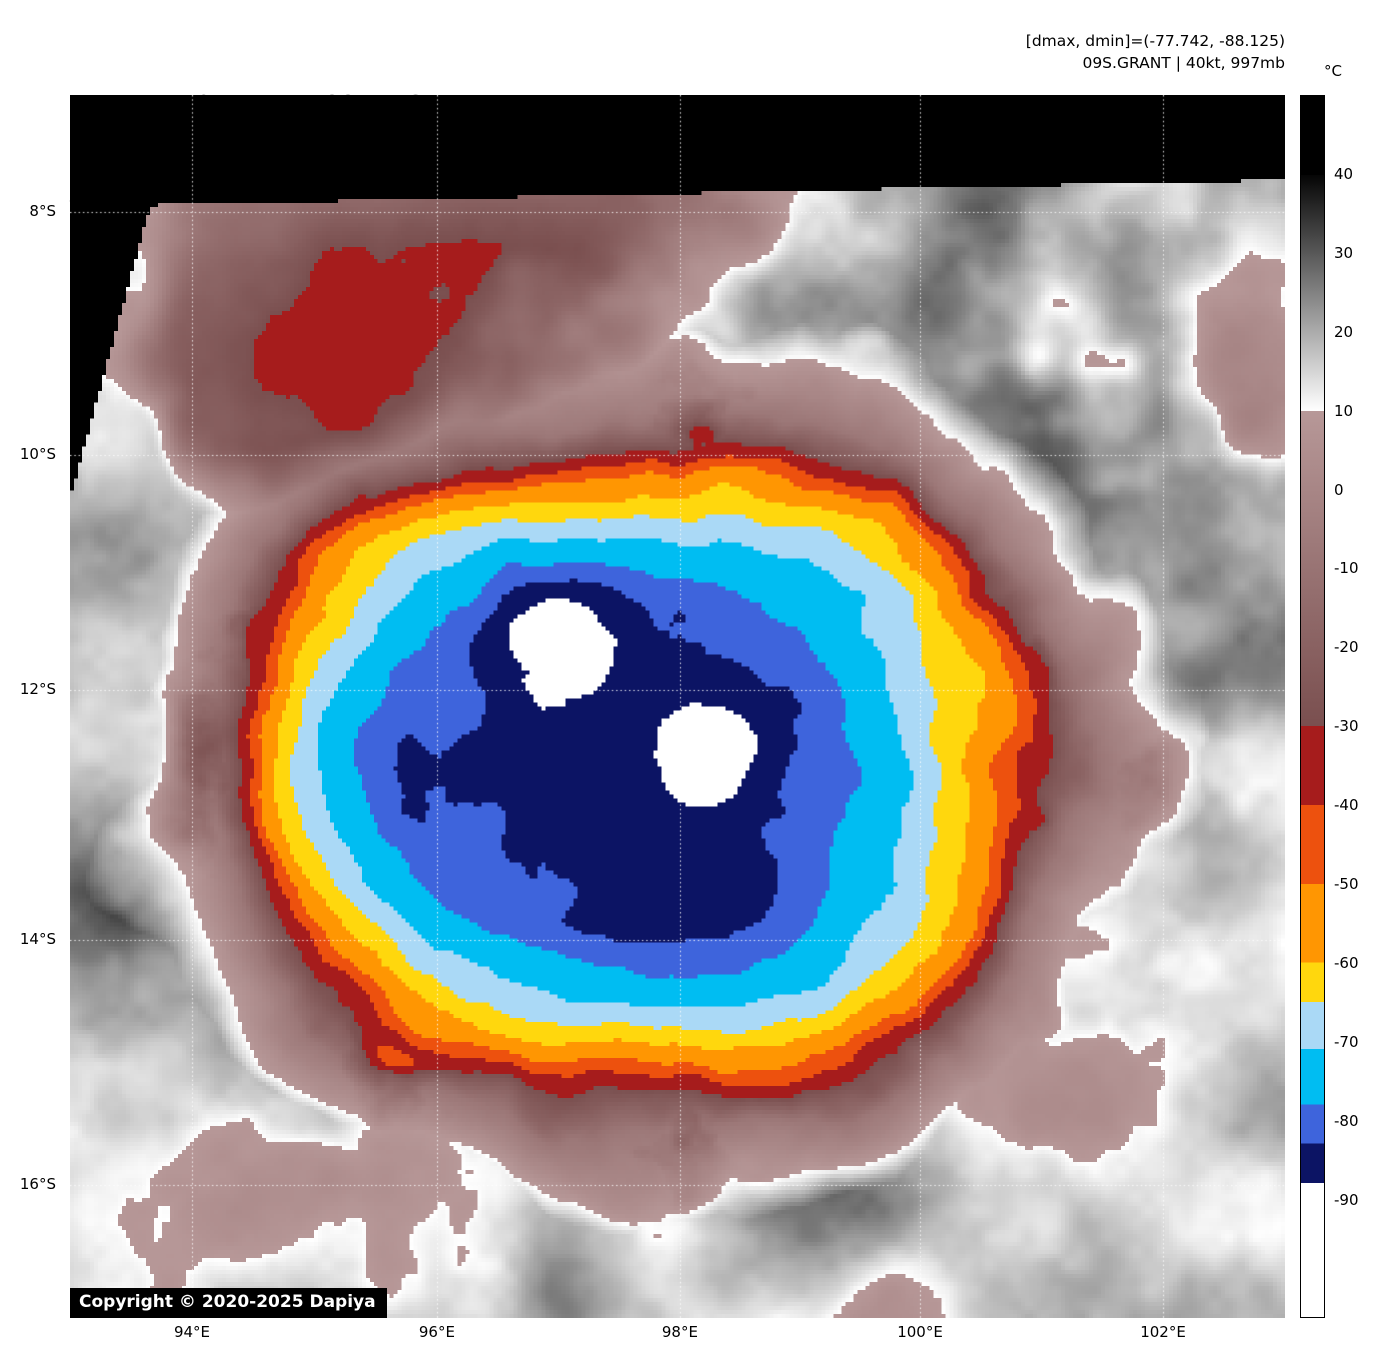 The width and height of the screenshot is (1388, 1359). I want to click on lon-tick-label: 96°E, so click(436, 1332).